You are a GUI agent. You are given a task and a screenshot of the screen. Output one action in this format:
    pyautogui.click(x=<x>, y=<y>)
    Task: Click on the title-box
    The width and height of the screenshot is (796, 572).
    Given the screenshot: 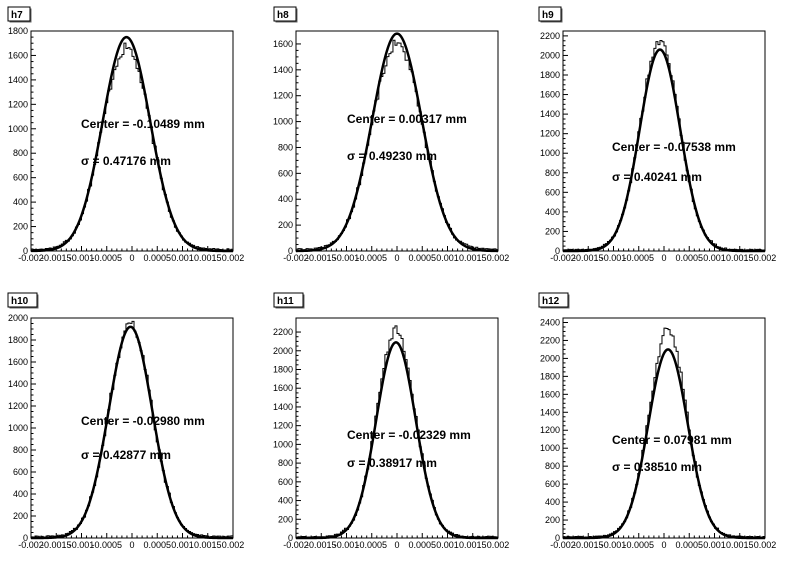 What is the action you would take?
    pyautogui.click(x=288, y=300)
    